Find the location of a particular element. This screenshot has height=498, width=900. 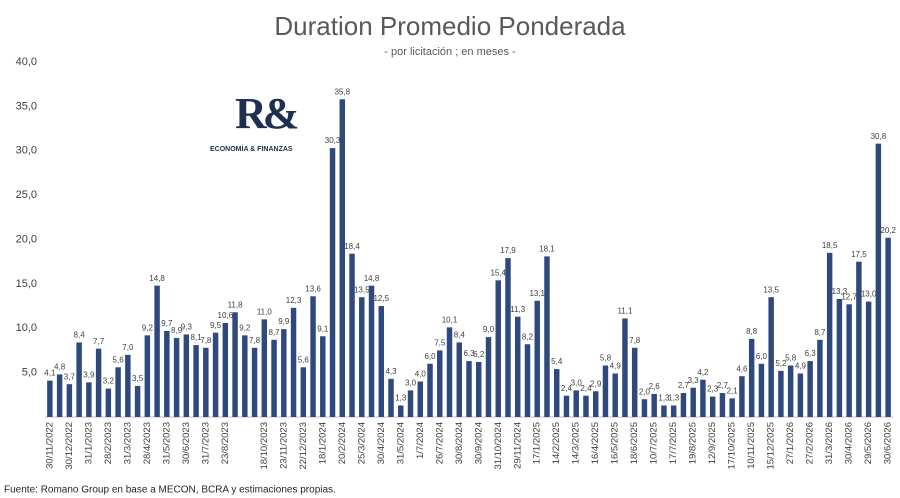

value-label: 3,9 is located at coordinates (89, 374).